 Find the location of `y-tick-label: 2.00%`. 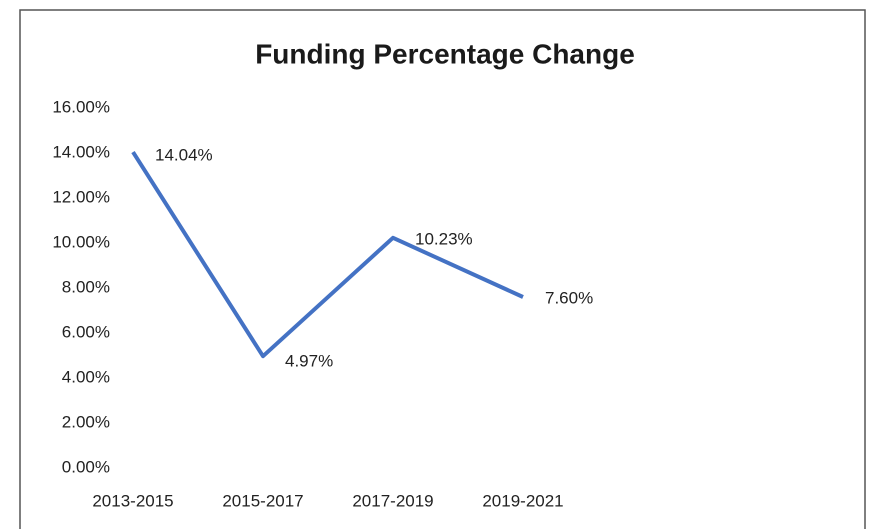

y-tick-label: 2.00% is located at coordinates (86, 421).